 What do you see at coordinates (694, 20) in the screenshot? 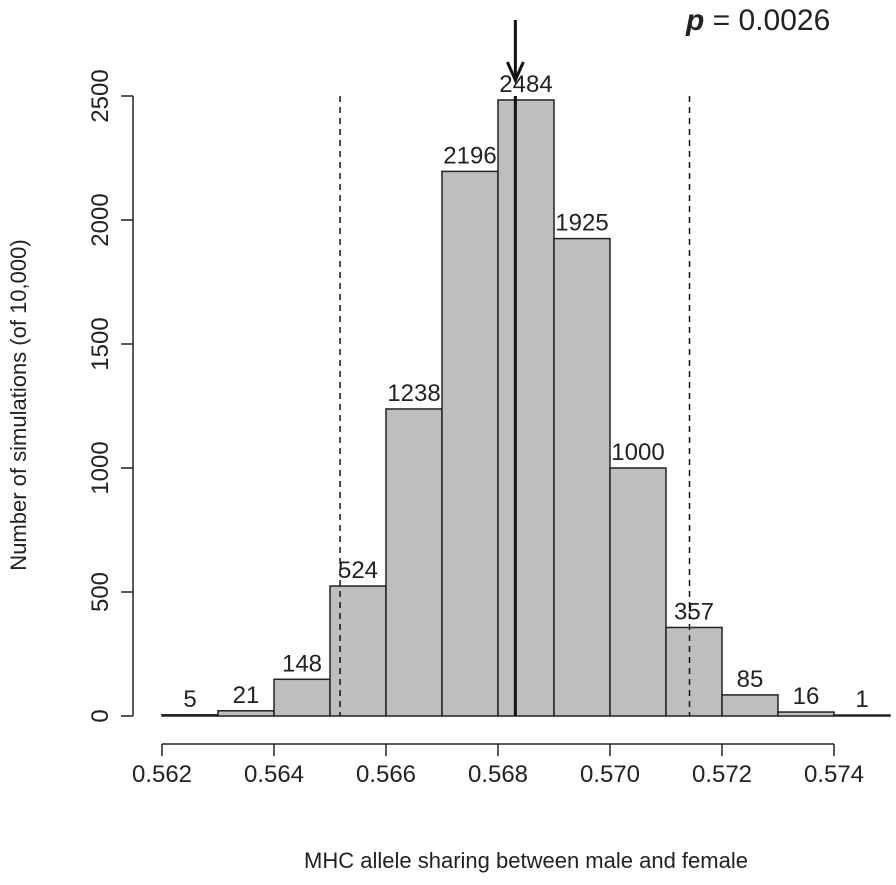
I see `p-value-symbol: p` at bounding box center [694, 20].